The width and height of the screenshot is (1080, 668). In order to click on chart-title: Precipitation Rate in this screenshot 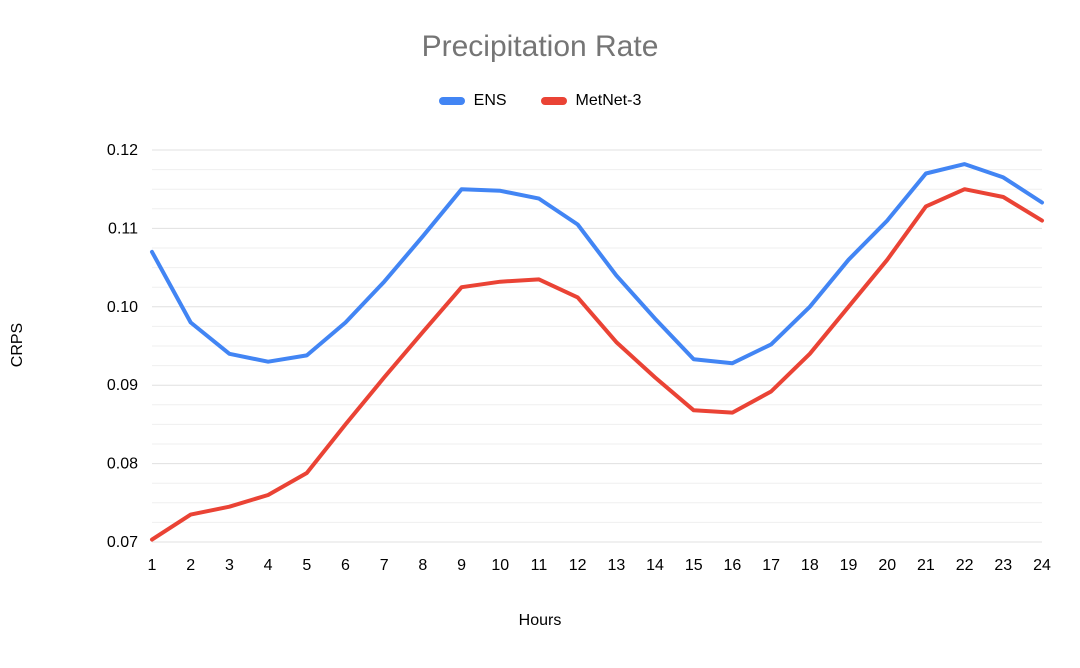, I will do `click(540, 46)`.